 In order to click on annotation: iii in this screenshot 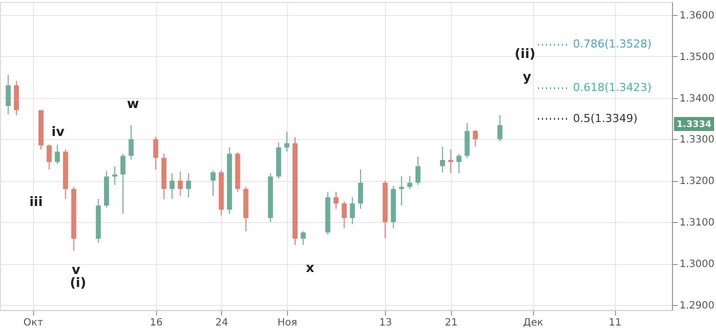, I will do `click(36, 202)`.